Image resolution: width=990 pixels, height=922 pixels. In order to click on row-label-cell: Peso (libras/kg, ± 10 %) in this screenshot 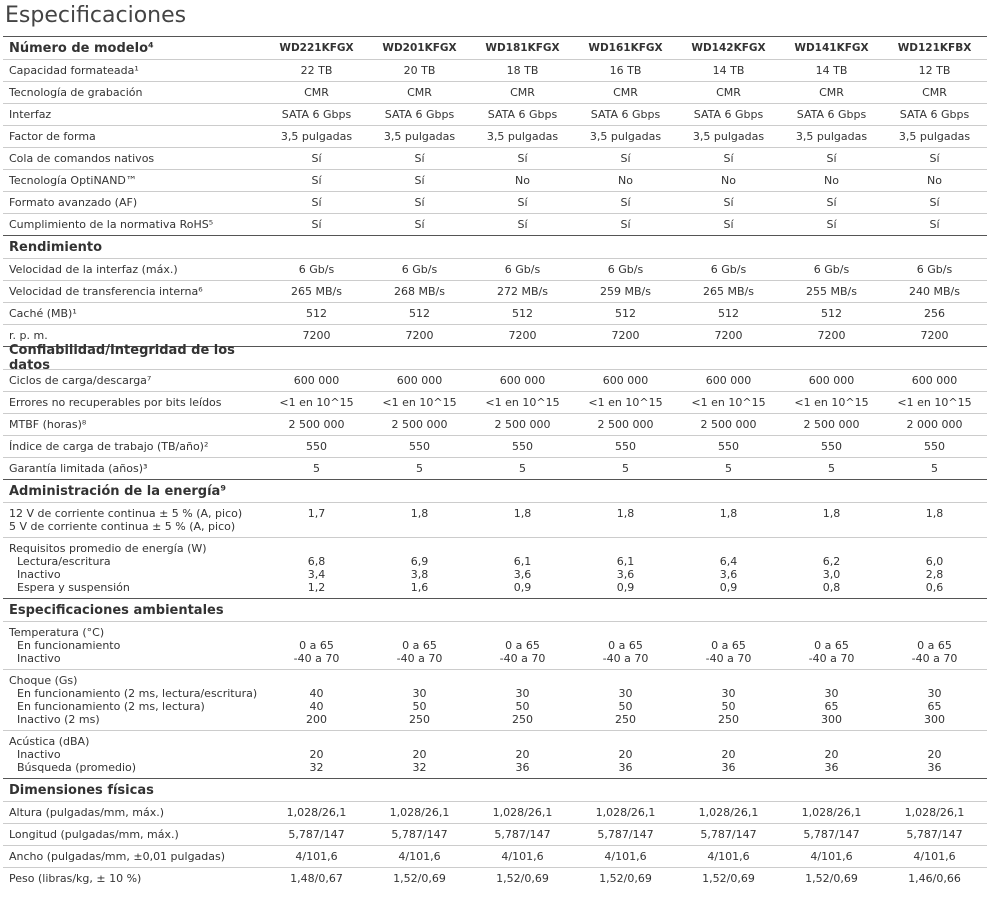, I will do `click(134, 878)`.